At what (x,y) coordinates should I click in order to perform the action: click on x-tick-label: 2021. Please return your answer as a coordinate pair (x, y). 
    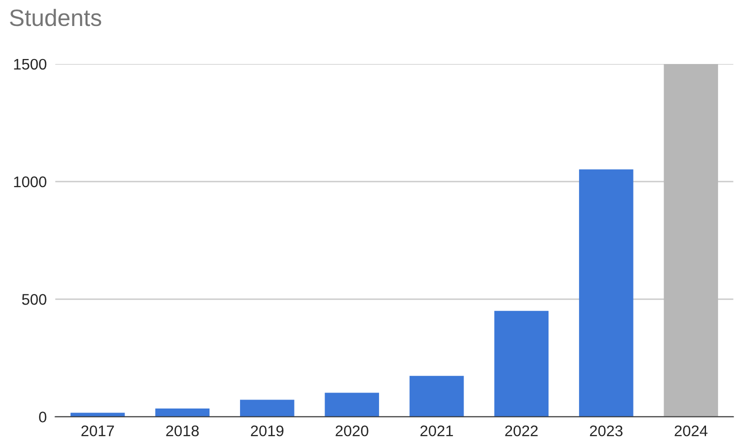
    Looking at the image, I should click on (436, 430).